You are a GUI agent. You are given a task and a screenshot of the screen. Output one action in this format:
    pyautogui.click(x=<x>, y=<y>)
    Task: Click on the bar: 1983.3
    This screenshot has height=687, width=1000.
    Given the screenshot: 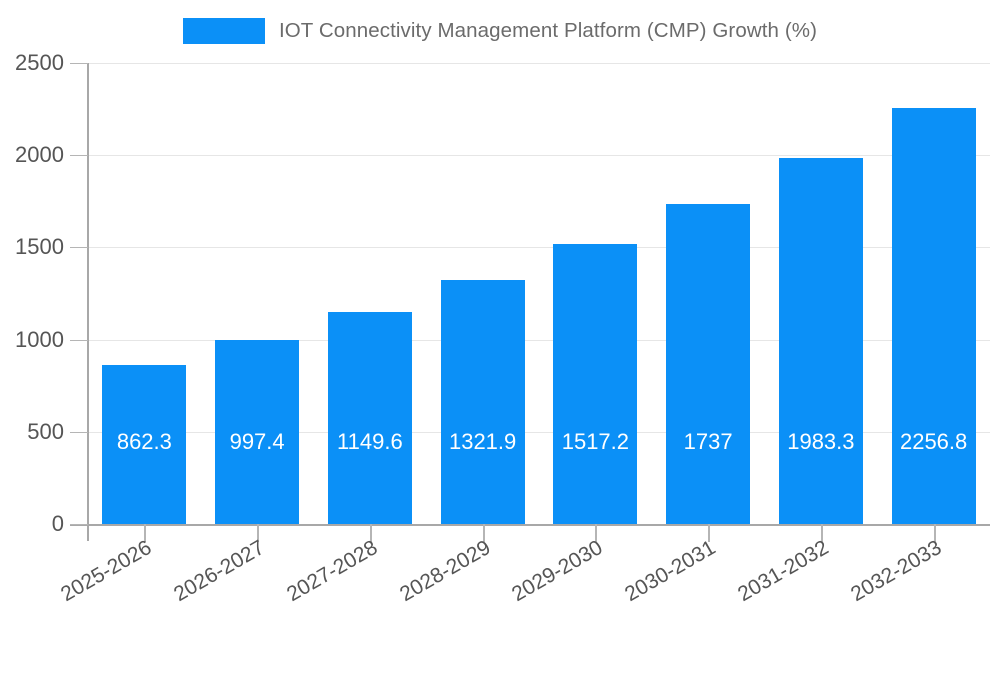 What is the action you would take?
    pyautogui.click(x=820, y=341)
    